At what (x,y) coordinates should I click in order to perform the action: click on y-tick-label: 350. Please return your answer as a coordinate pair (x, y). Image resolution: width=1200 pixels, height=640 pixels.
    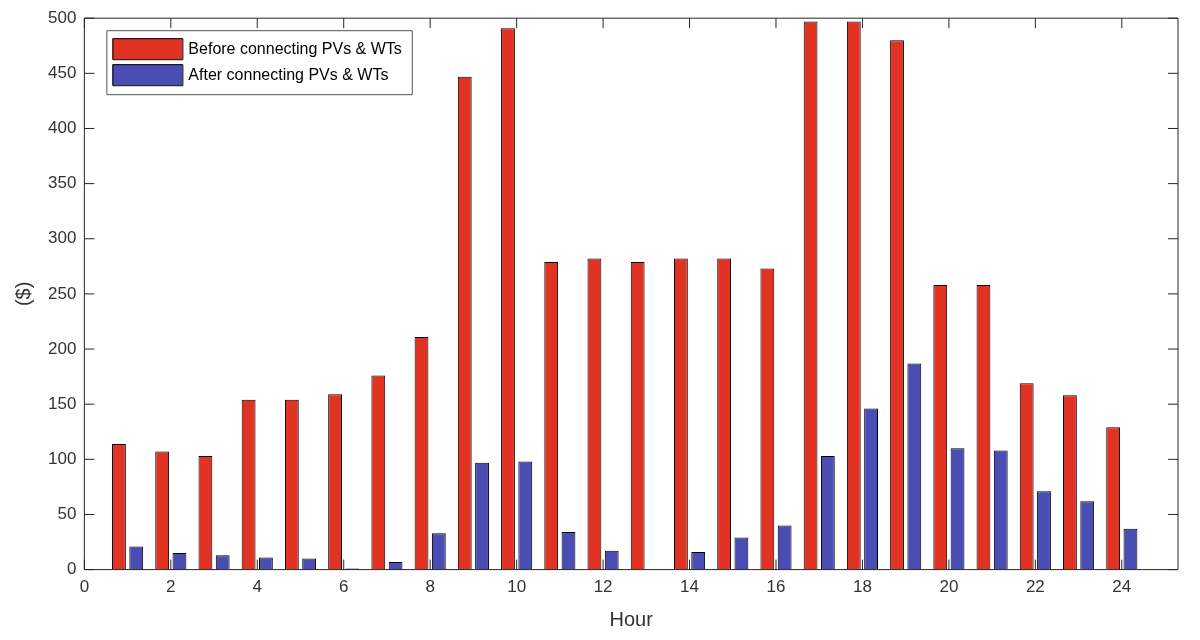
    Looking at the image, I should click on (62, 183).